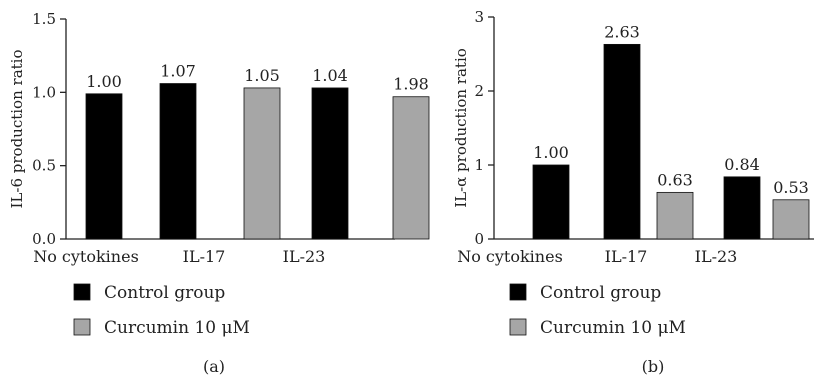 The height and width of the screenshot is (383, 829). Describe the element at coordinates (518, 327) in the screenshot. I see `chart1-legend-swatch-curcumin` at that location.